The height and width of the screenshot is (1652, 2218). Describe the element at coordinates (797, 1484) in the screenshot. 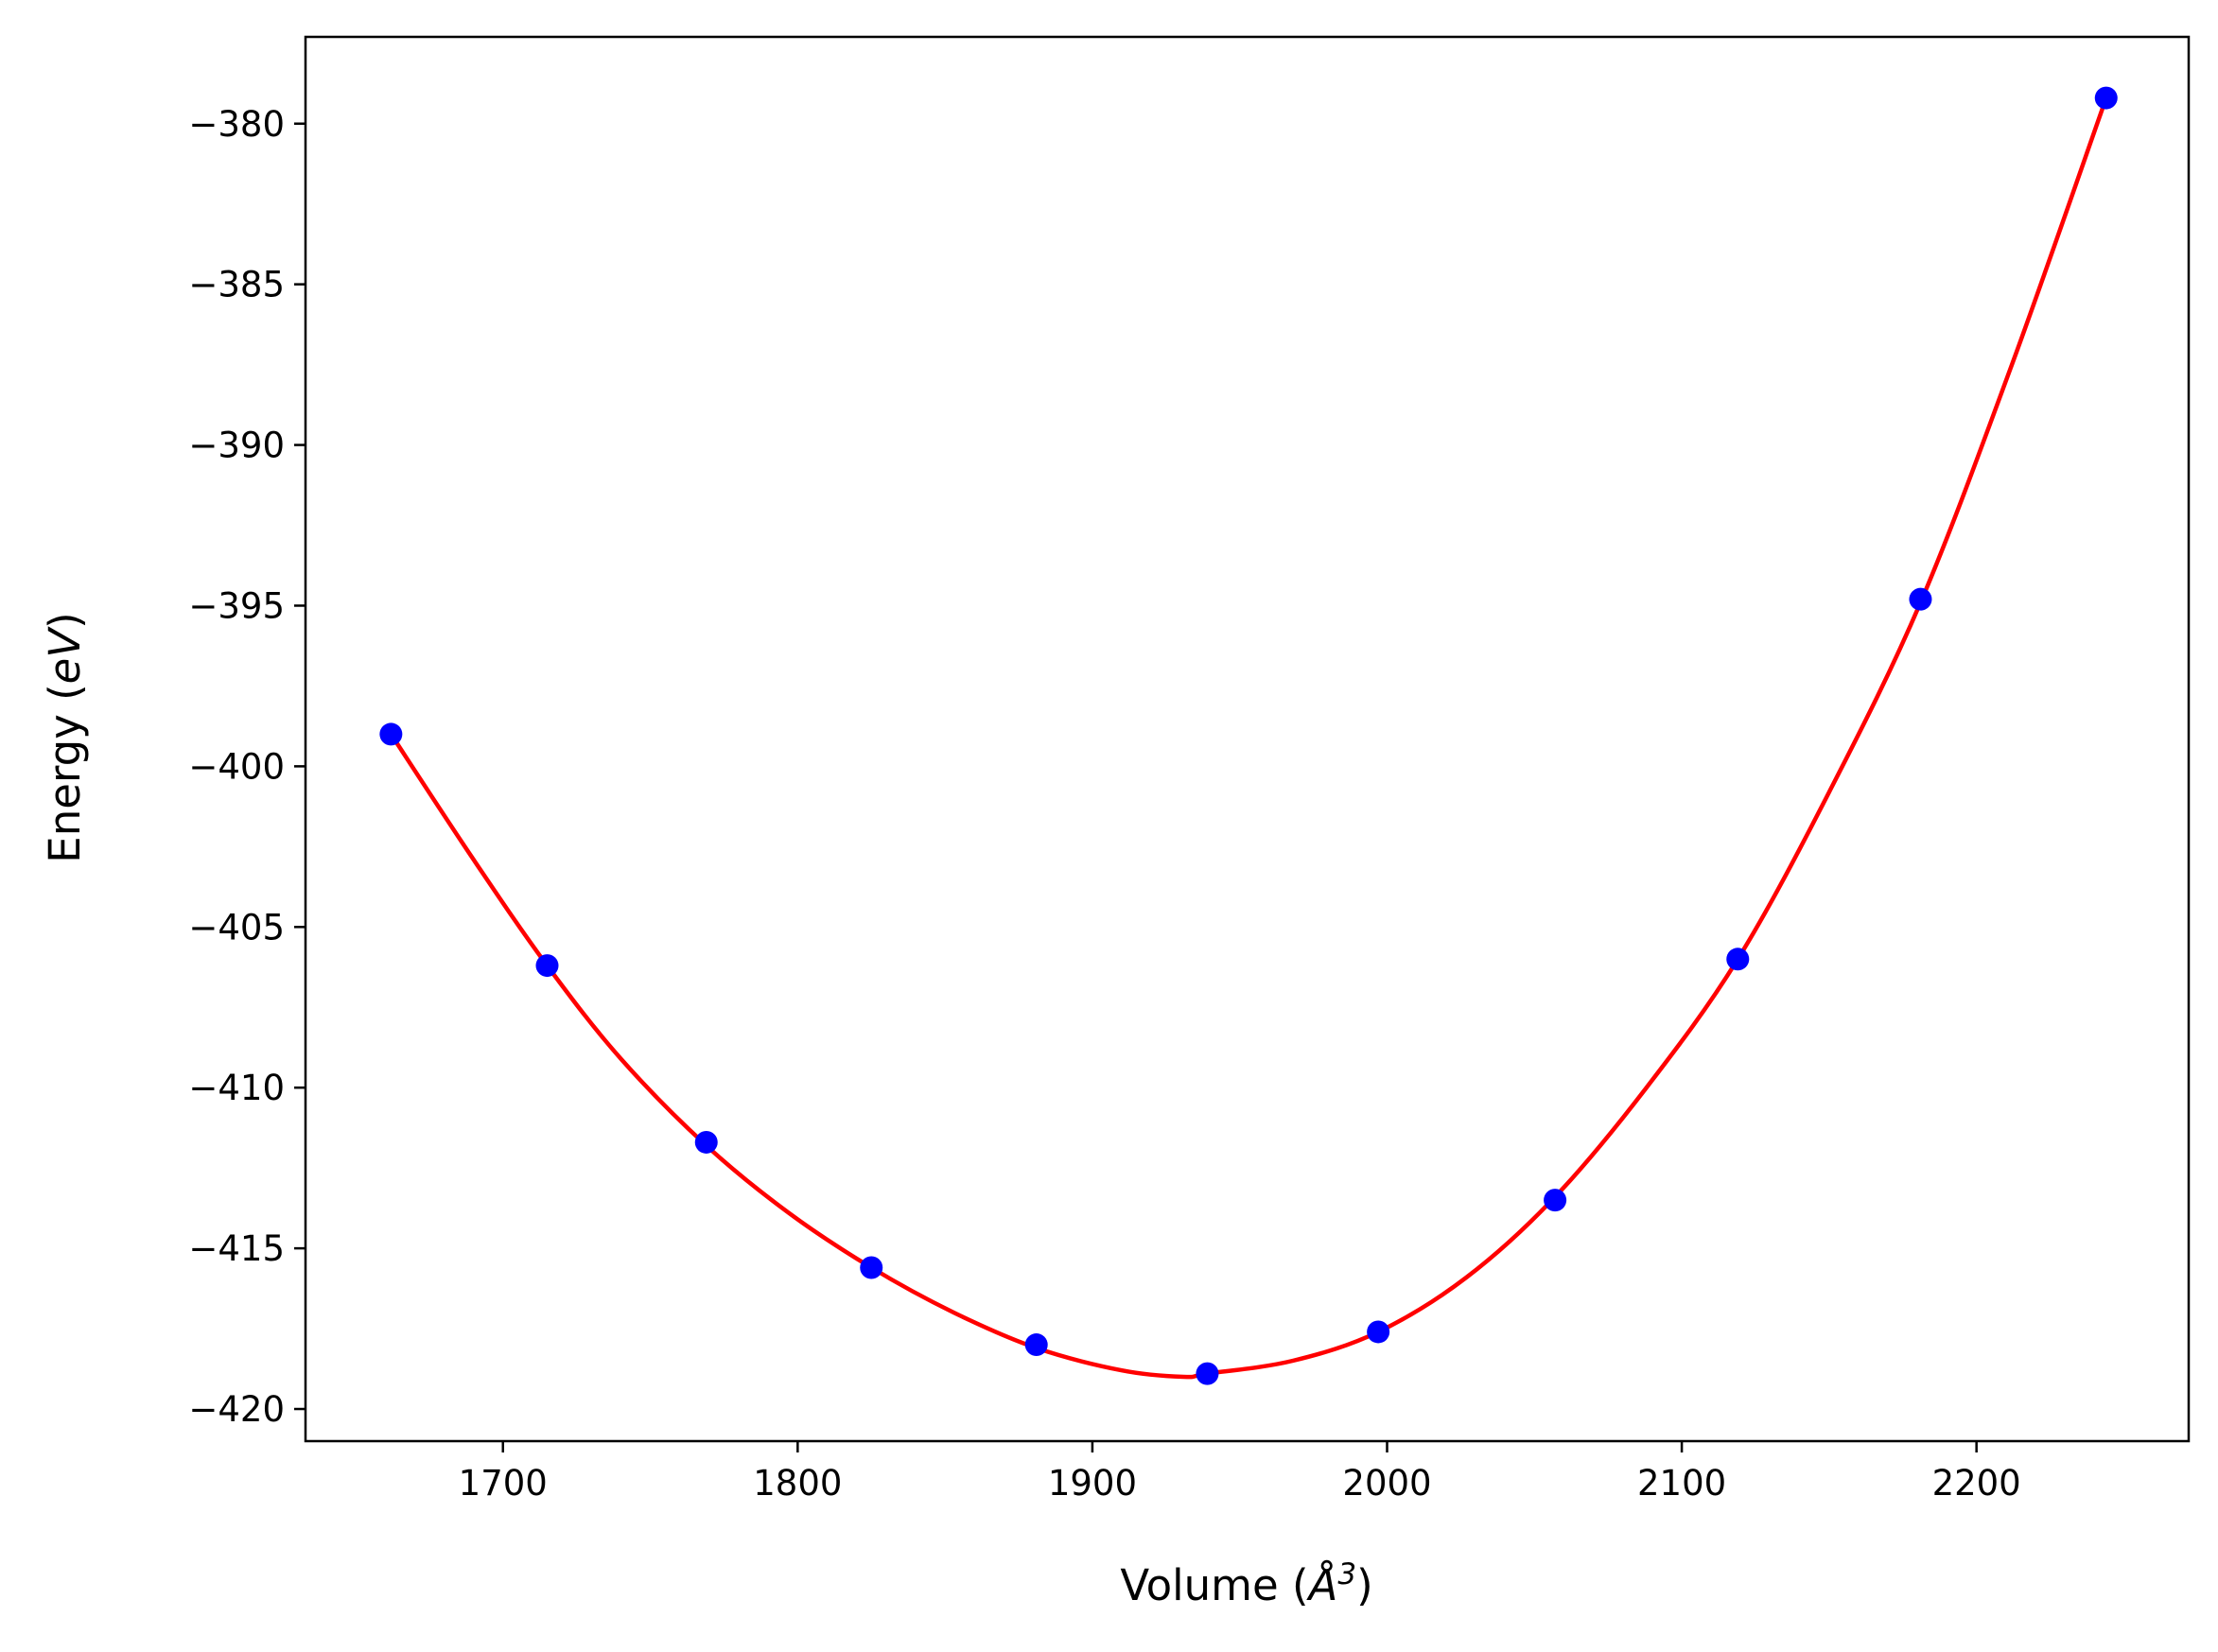

I see `x-tick-label: 1800` at that location.